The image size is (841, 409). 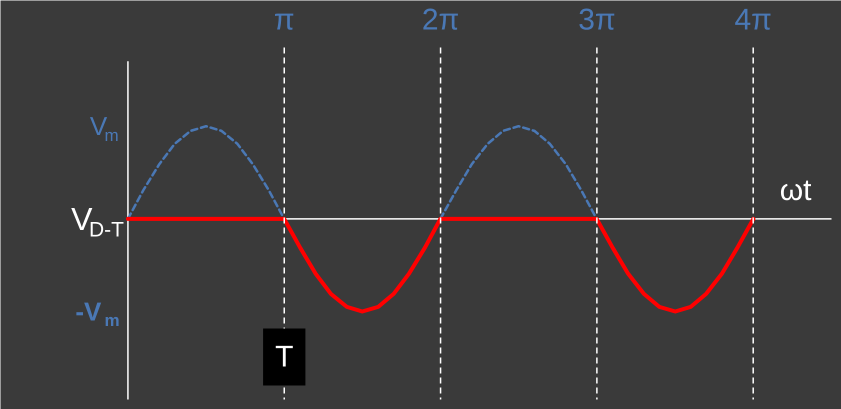 I want to click on text: T, so click(x=284, y=357).